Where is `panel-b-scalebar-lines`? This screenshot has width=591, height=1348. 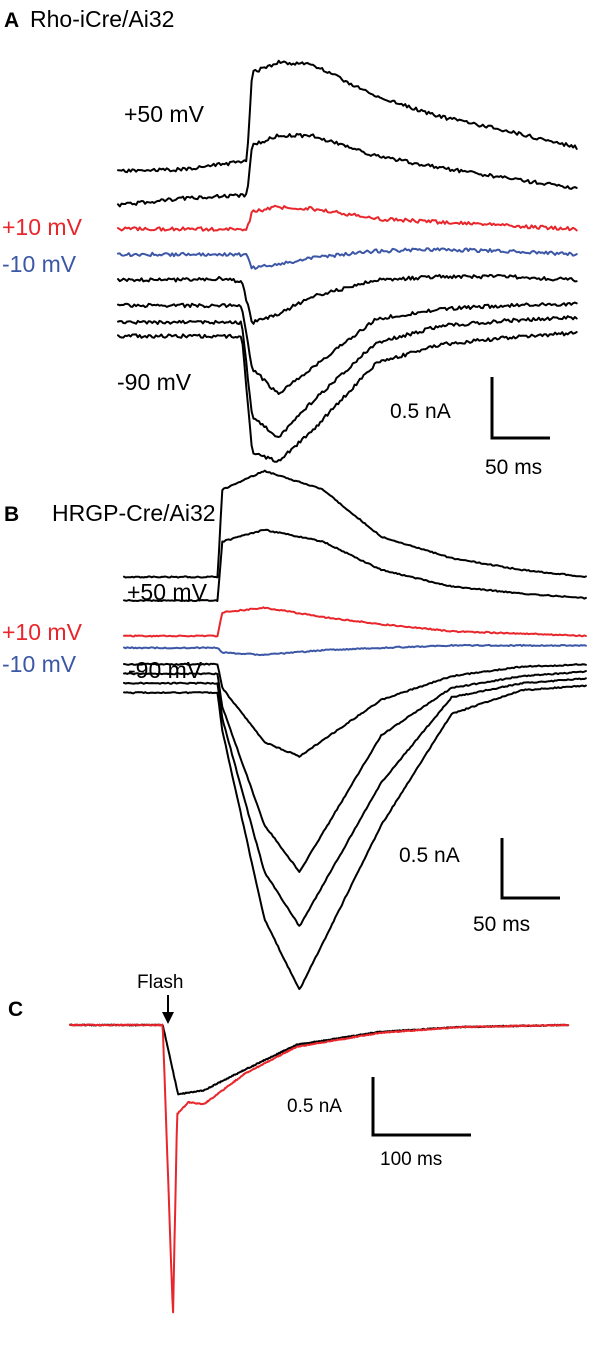 panel-b-scalebar-lines is located at coordinates (530, 869).